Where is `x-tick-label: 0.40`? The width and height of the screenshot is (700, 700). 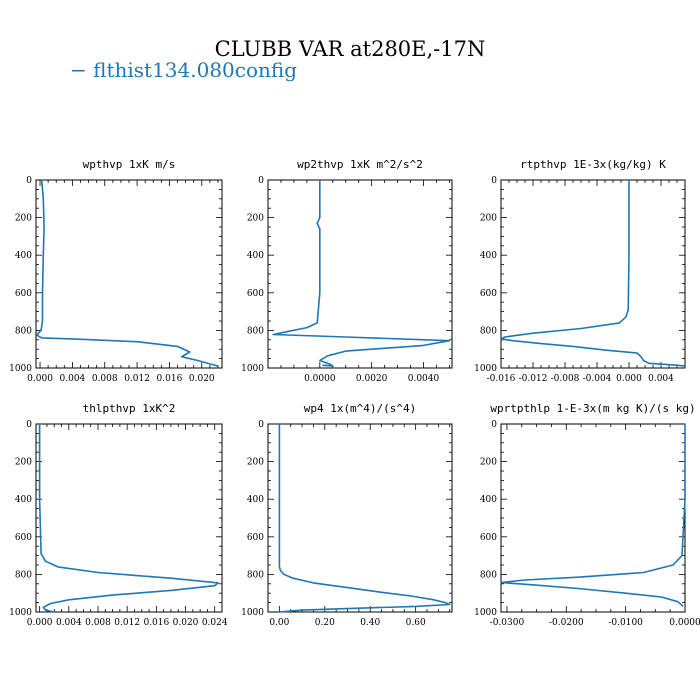 x-tick-label: 0.40 is located at coordinates (370, 623).